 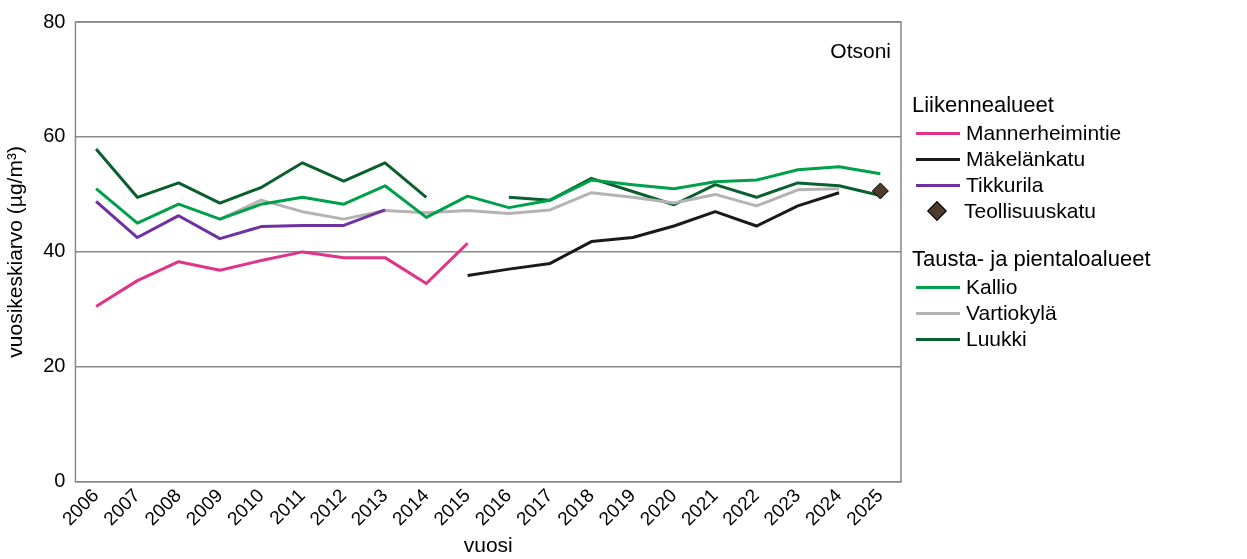 I want to click on y-tick-label: 40, so click(x=54, y=250).